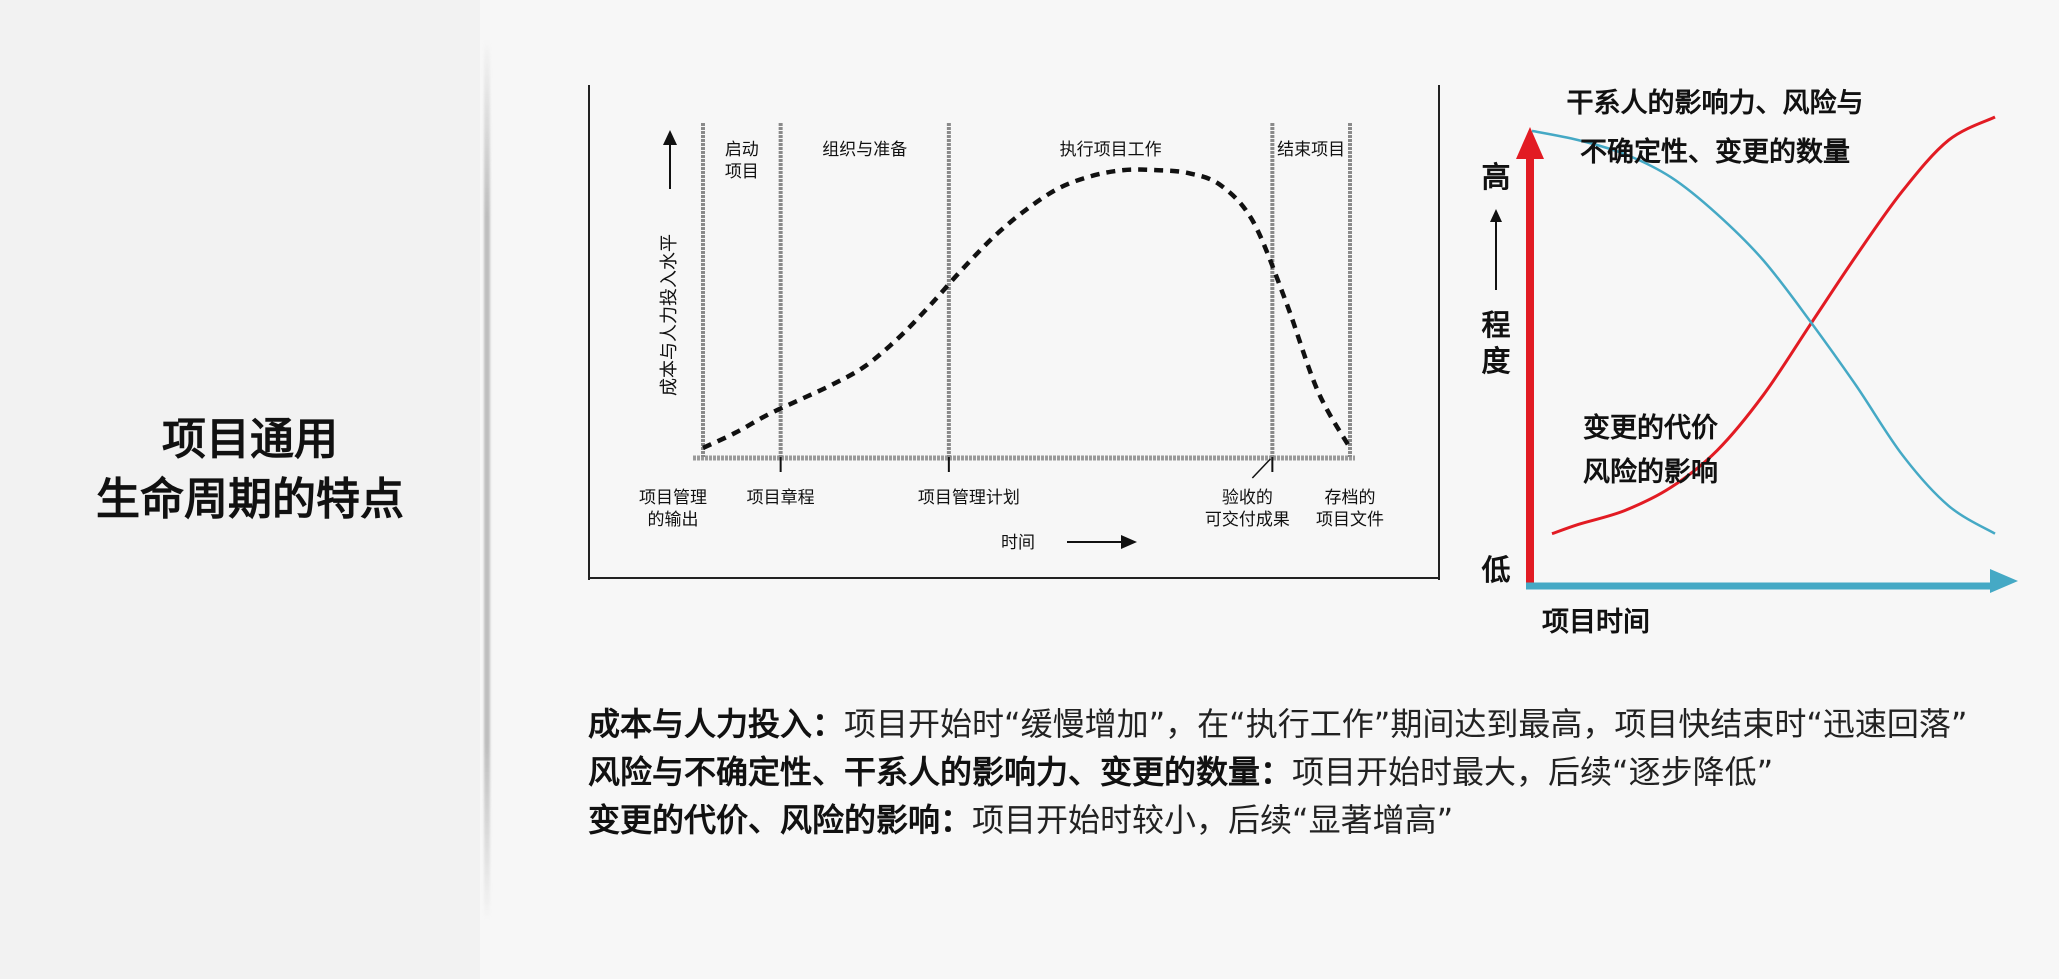 This screenshot has height=979, width=2059. Describe the element at coordinates (940, 772) in the screenshot. I see `note-2-label: 风险与不确定性、干系人的影响力、变更的数量：` at that location.